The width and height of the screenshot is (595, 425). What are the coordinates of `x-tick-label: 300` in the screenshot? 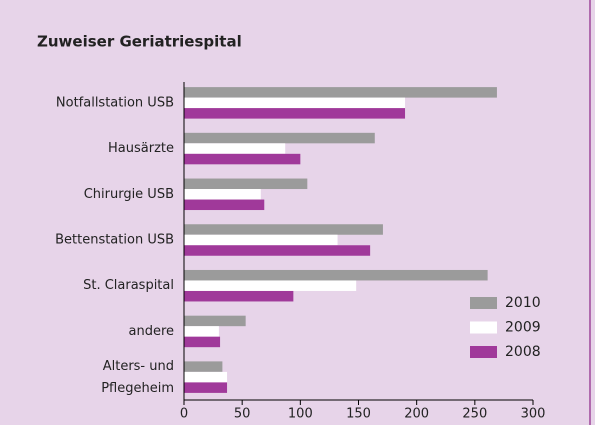 It's located at (533, 414).